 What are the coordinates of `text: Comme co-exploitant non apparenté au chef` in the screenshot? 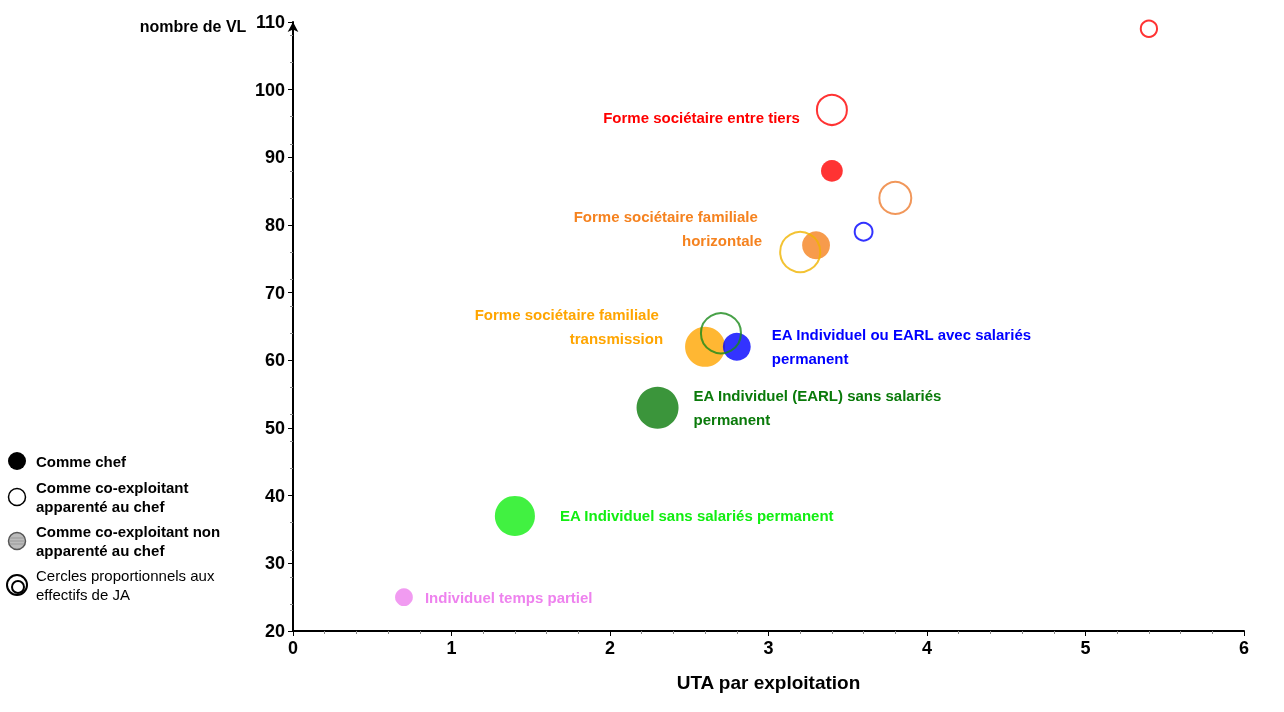 It's located at (129, 541).